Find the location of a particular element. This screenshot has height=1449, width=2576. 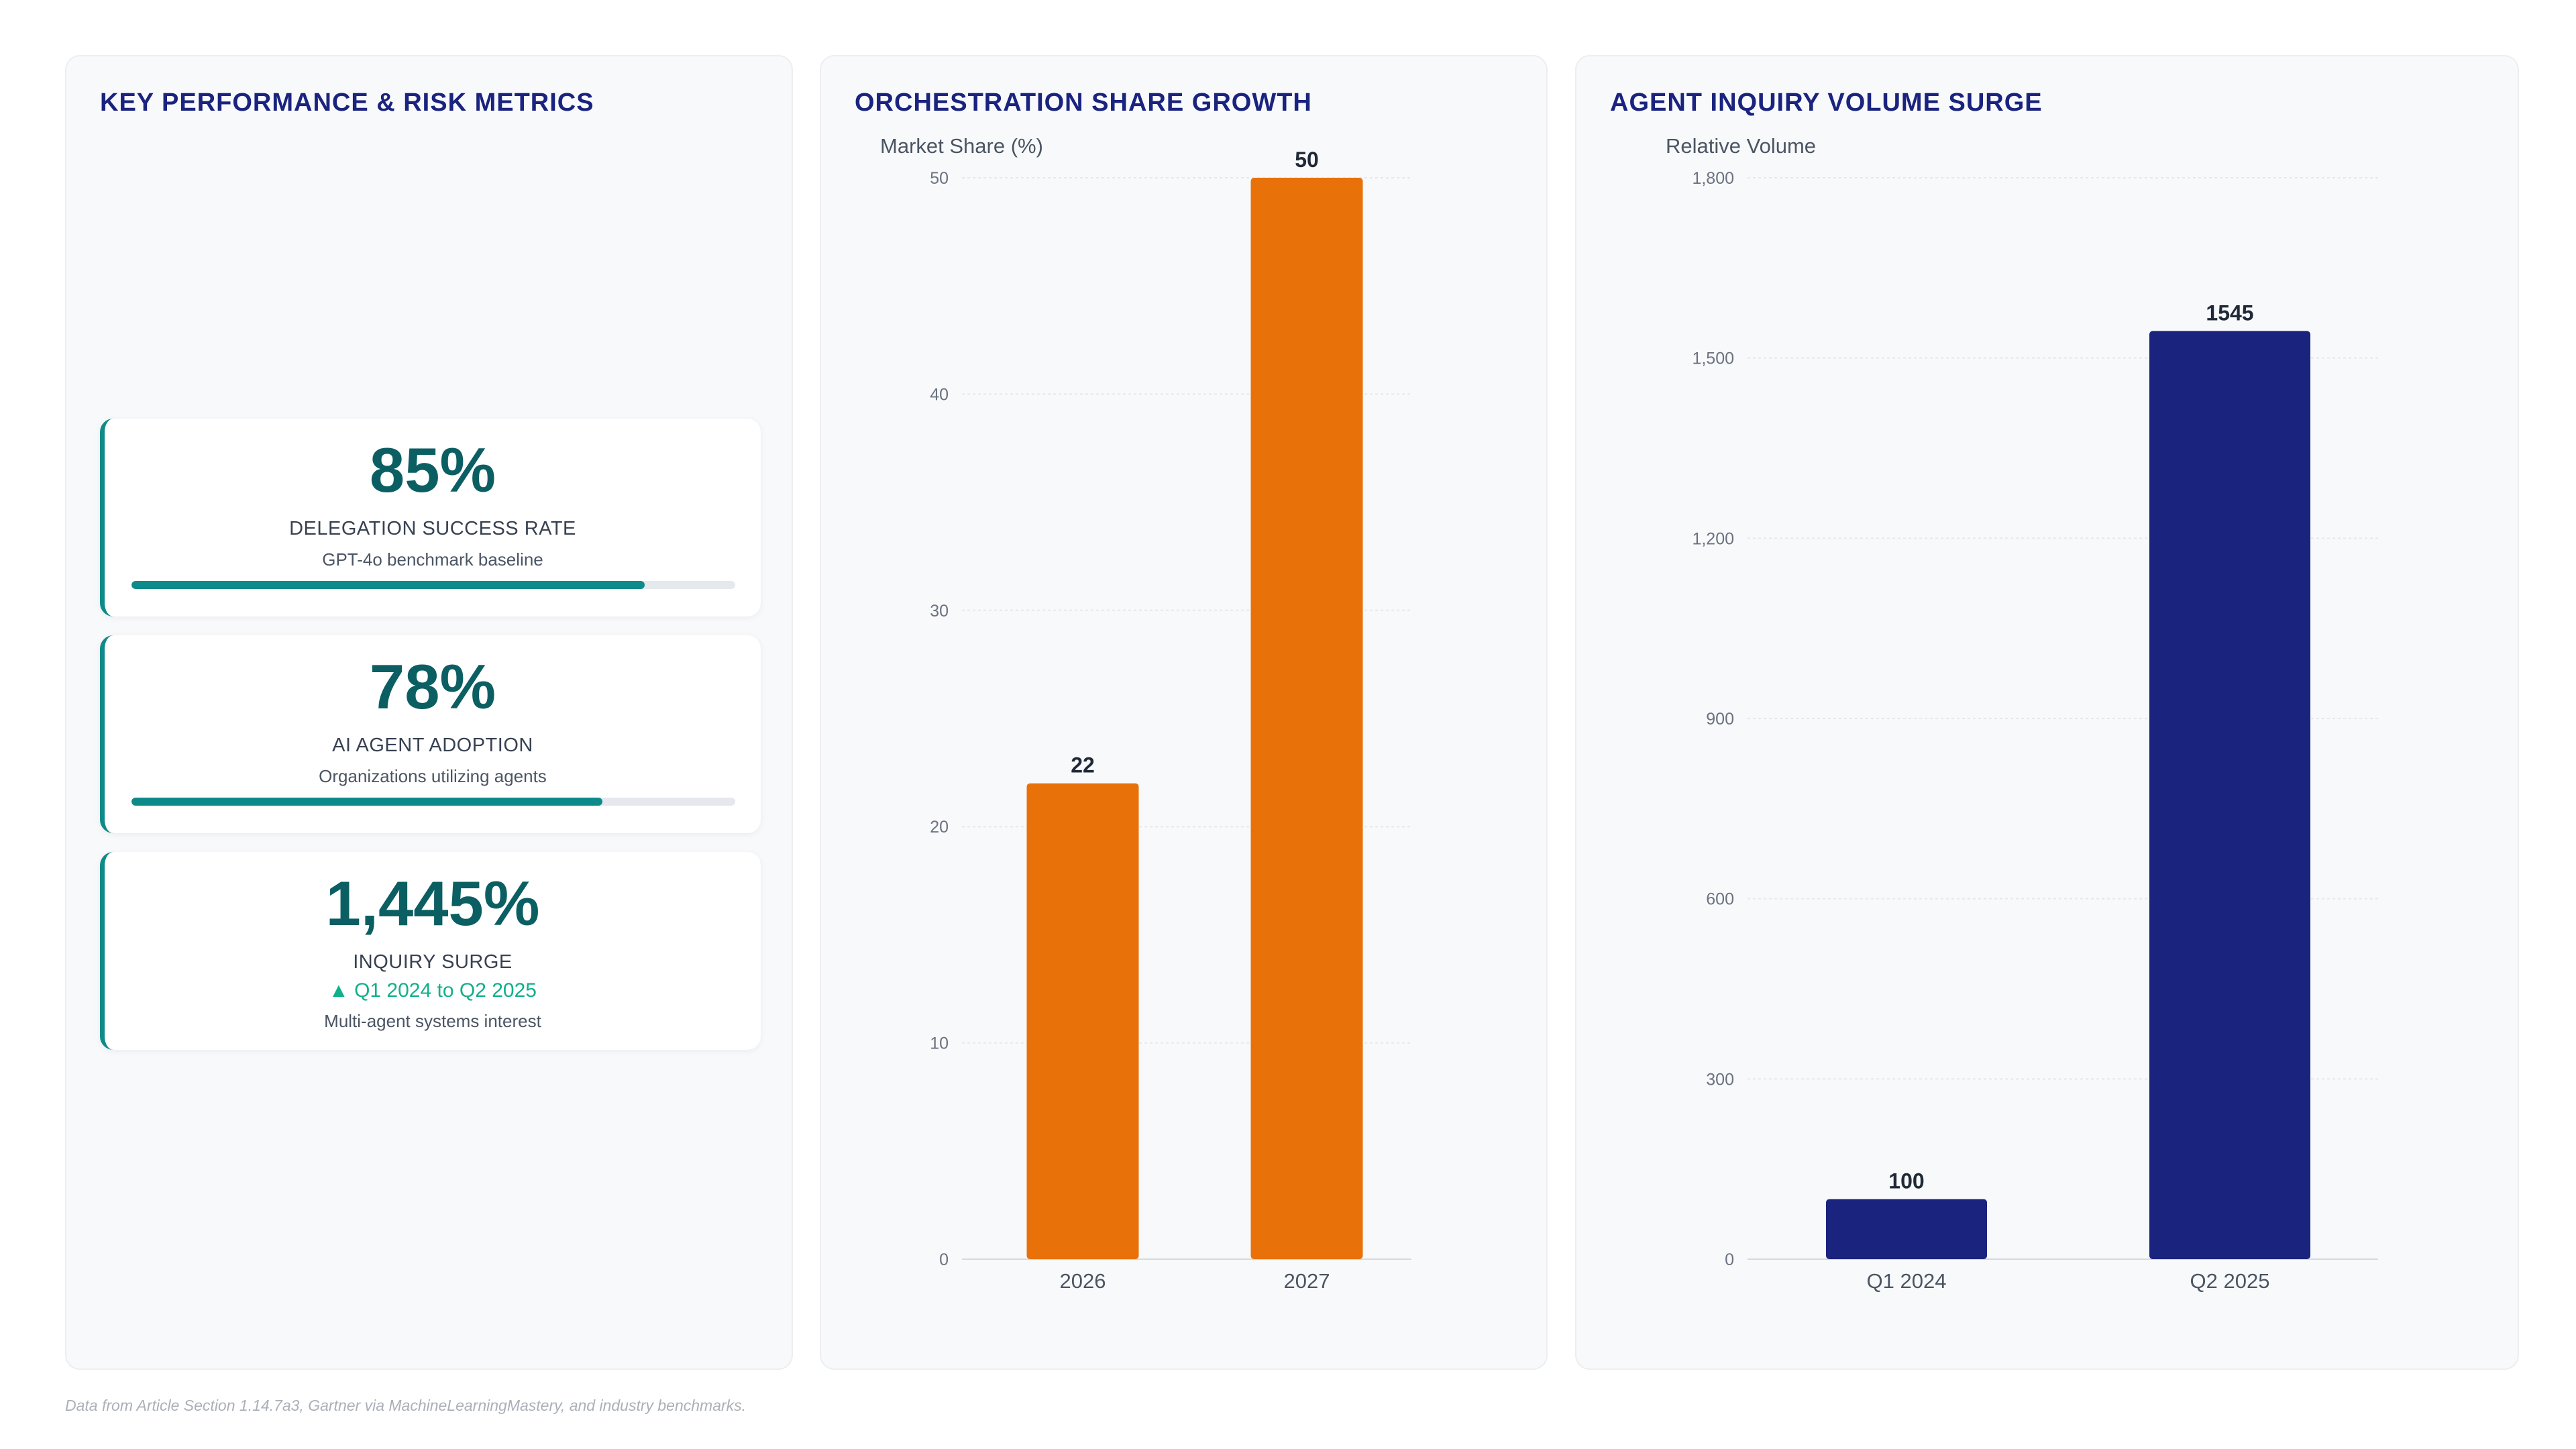

kpi-label: AI AGENT ADOPTION is located at coordinates (432, 745).